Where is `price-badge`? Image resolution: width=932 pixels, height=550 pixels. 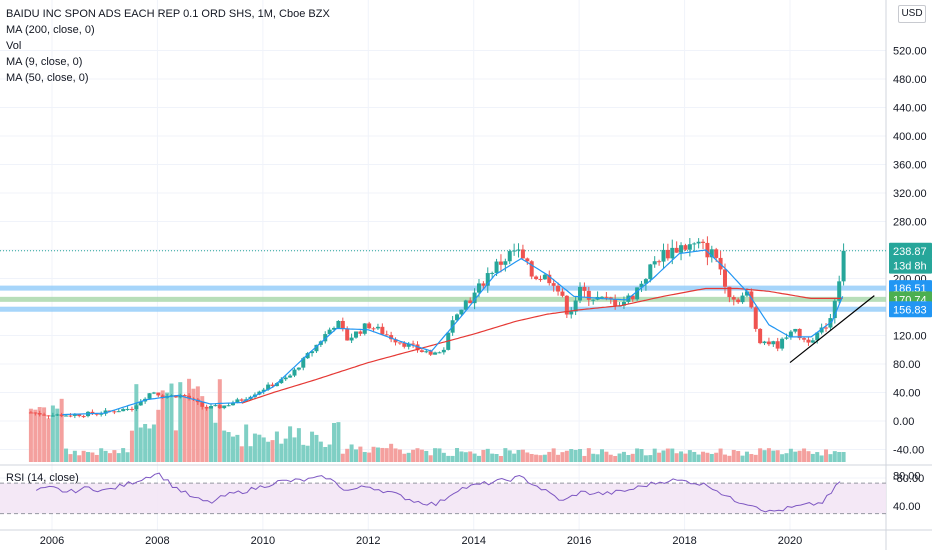 price-badge is located at coordinates (910, 309).